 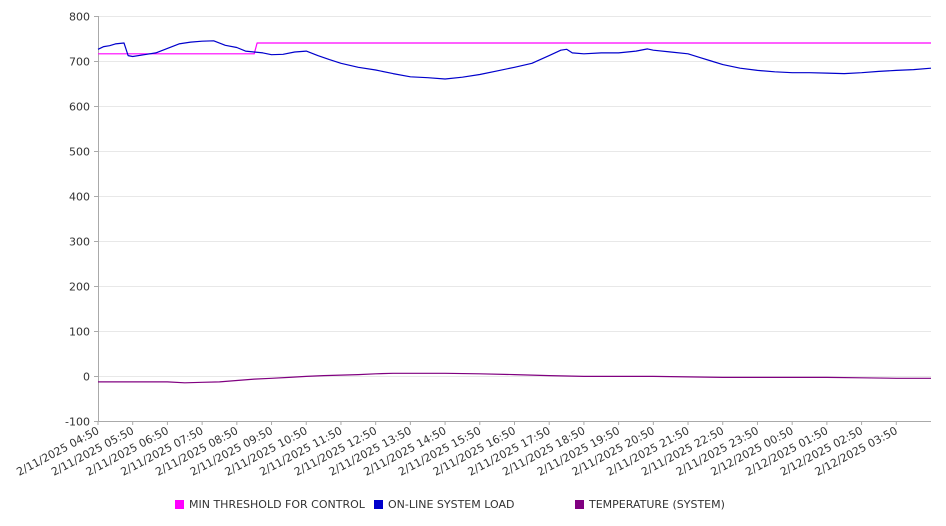 I want to click on y-axis-tick-labels: -100 0 100 200 300 400 500 600 700 800, so click(x=77, y=220).